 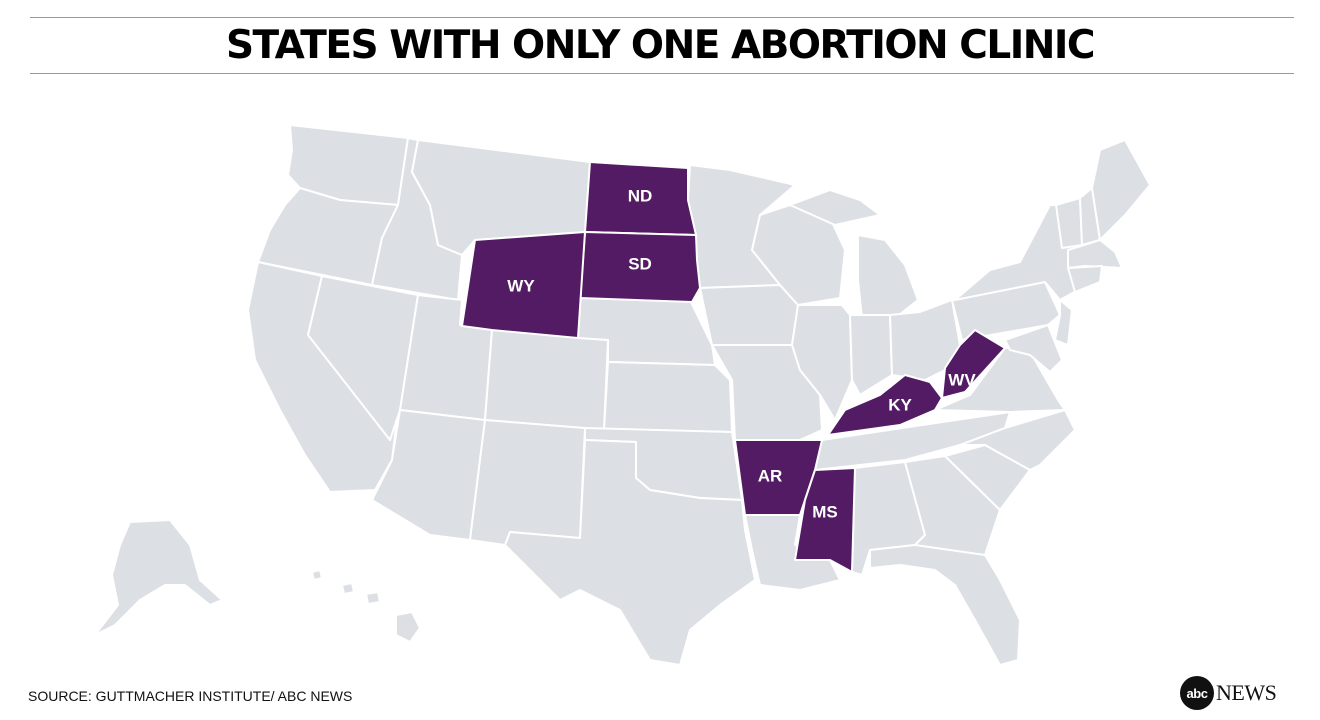 I want to click on state-ks, so click(x=668, y=397).